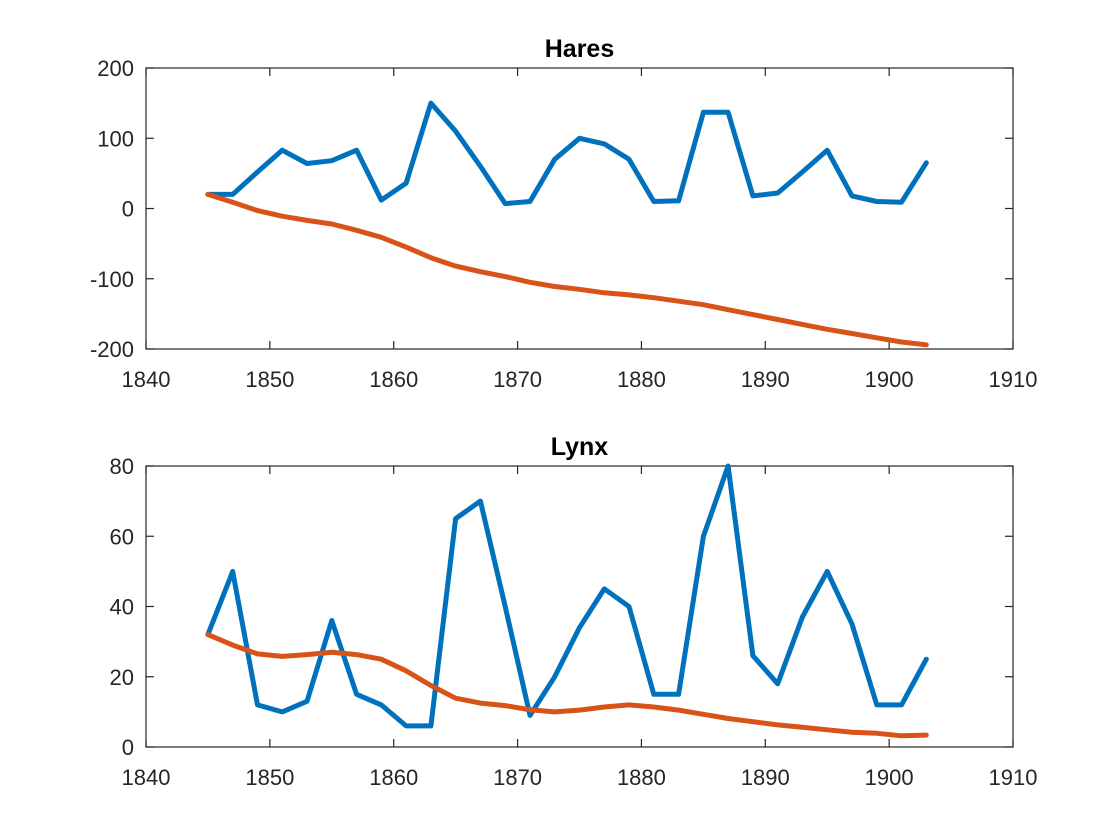 The height and width of the screenshot is (840, 1120). I want to click on y-tick-label: 100, so click(115, 138).